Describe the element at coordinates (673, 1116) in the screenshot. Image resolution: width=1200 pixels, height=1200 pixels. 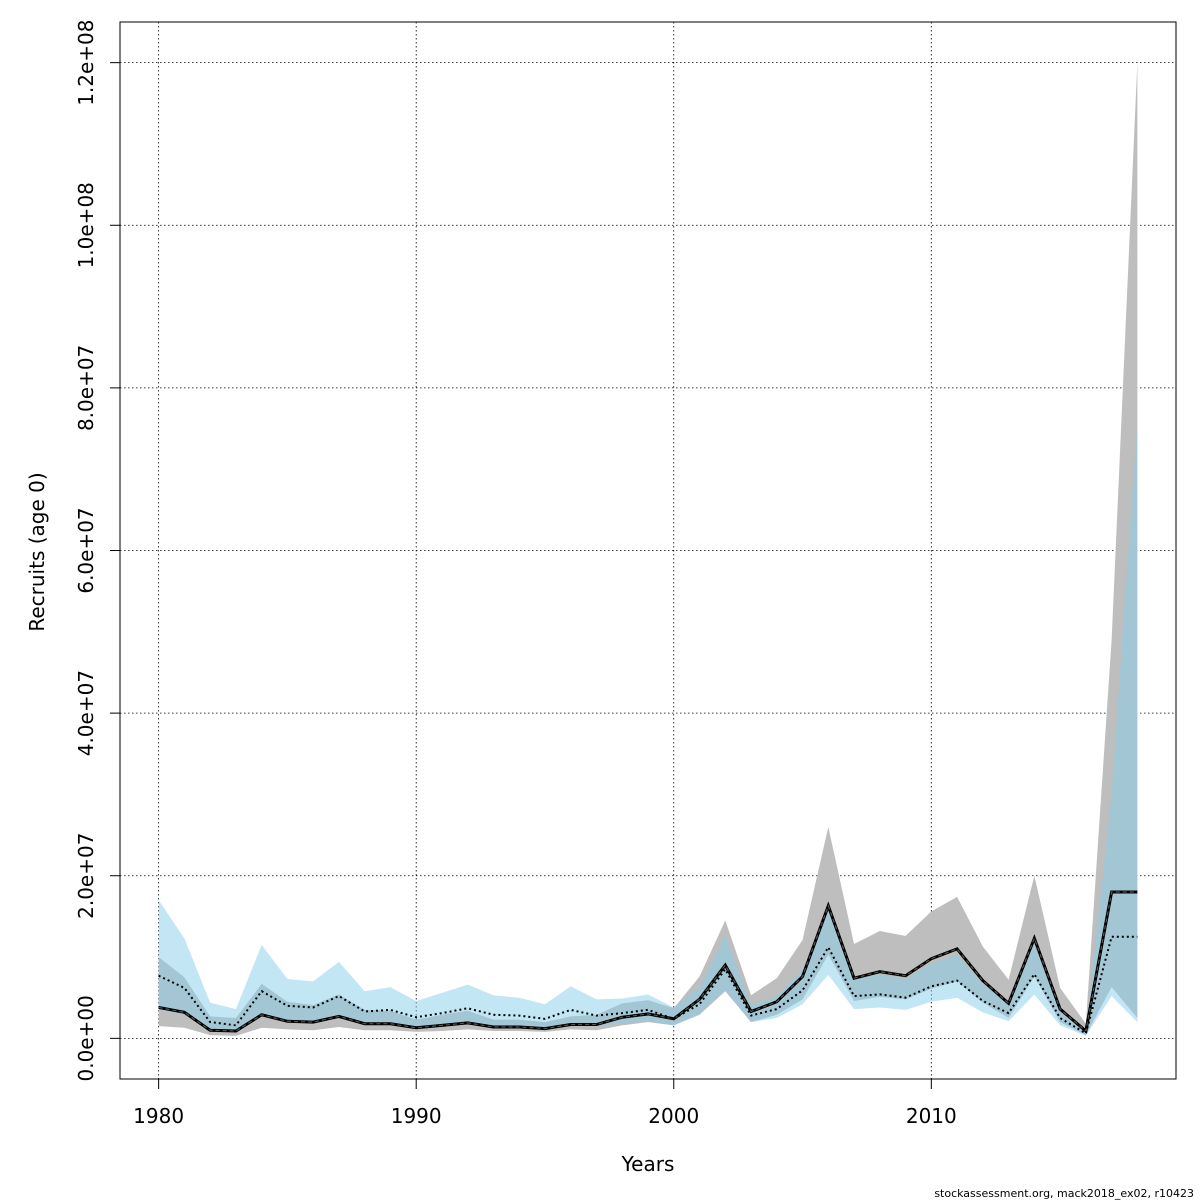
I see `x-tick-label: 2000` at that location.